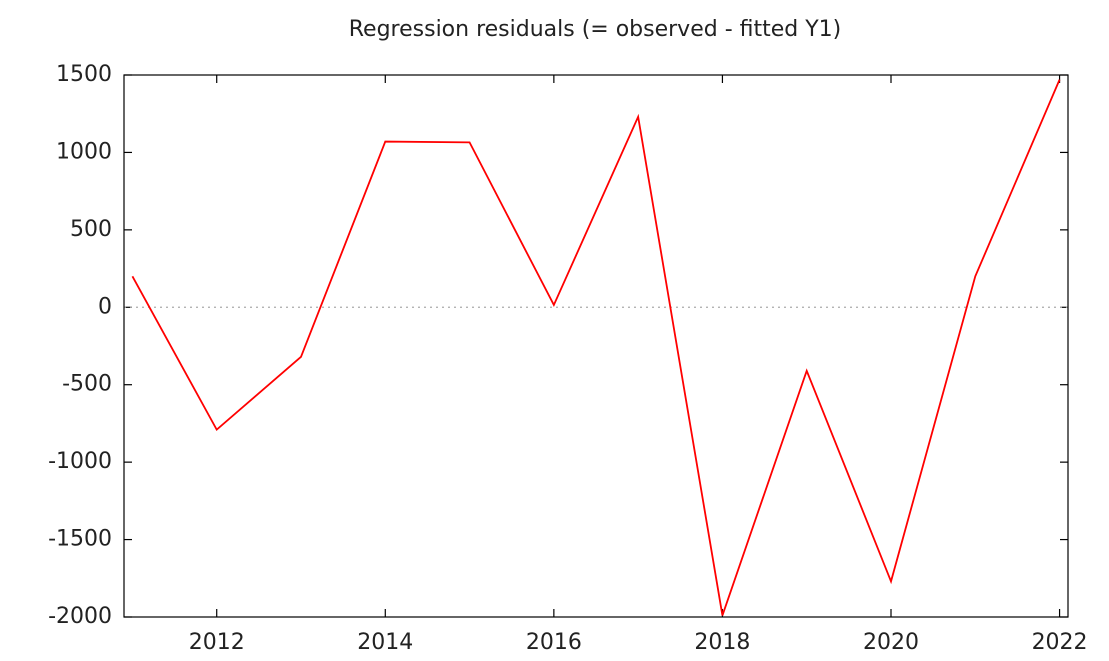 This screenshot has height=661, width=1109. I want to click on x-tick-label: 2012, so click(217, 642).